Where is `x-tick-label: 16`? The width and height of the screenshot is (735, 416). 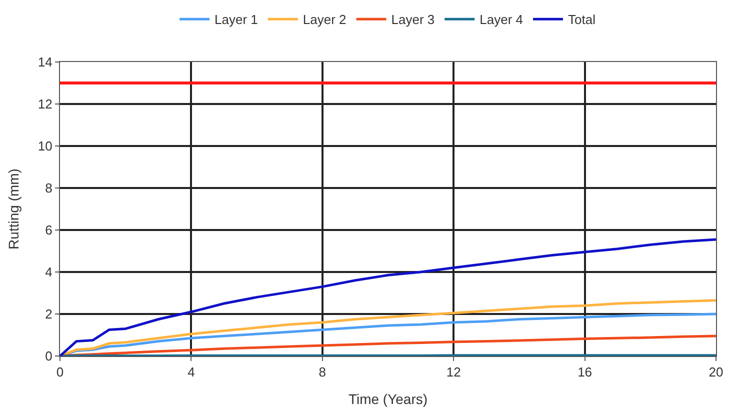
x-tick-label: 16 is located at coordinates (585, 372).